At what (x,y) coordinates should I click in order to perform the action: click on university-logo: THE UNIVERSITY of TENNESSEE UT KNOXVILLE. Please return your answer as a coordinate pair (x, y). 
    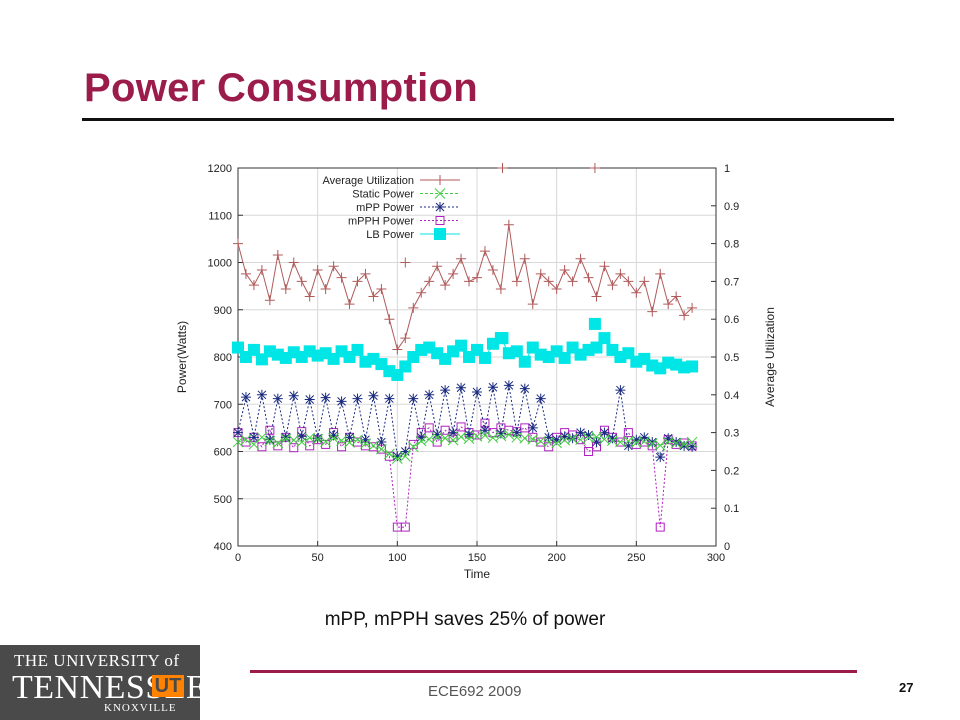
    Looking at the image, I should click on (103, 682).